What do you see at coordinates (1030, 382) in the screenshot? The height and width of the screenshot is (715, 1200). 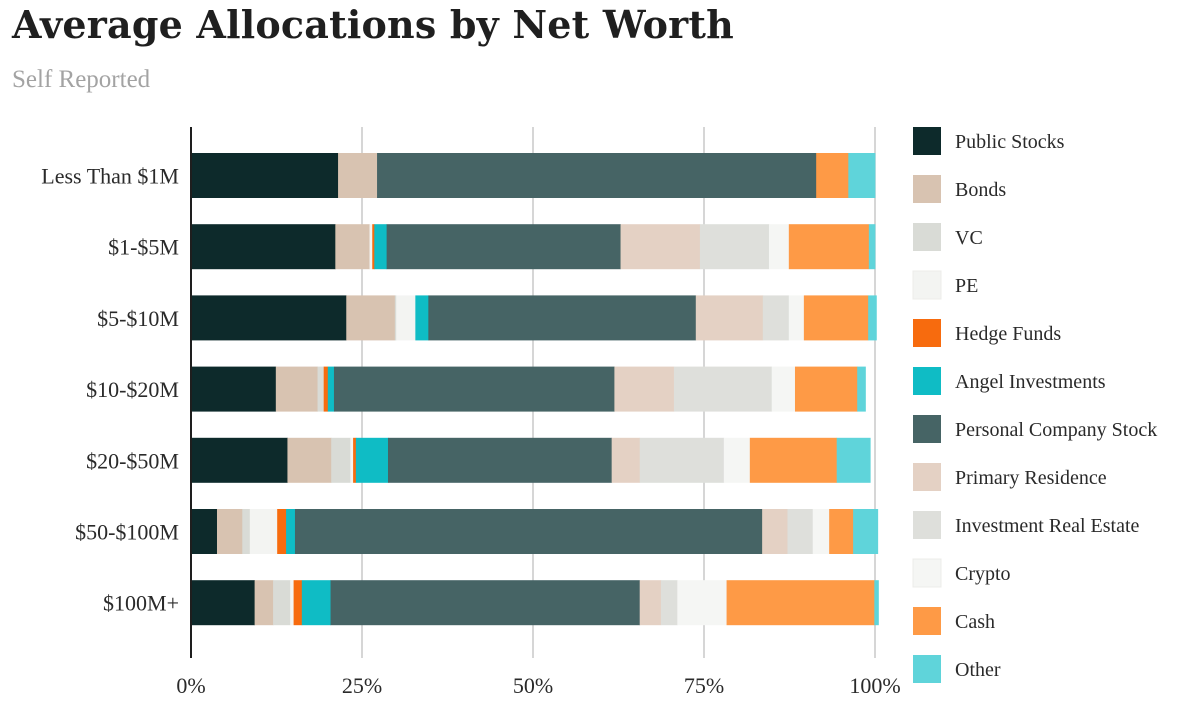 I see `legend-label: Angel Investments` at bounding box center [1030, 382].